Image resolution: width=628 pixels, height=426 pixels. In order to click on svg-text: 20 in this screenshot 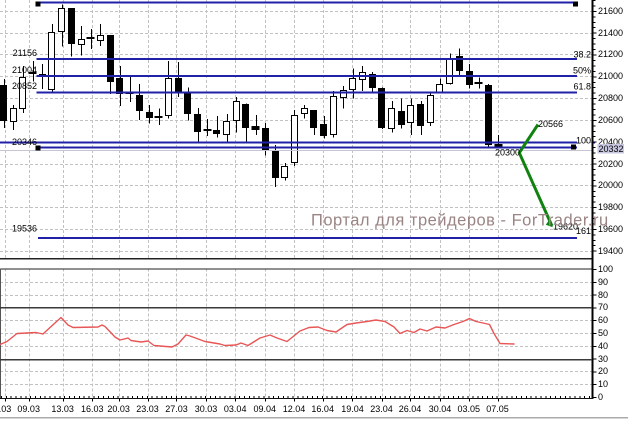, I will do `click(603, 371)`.